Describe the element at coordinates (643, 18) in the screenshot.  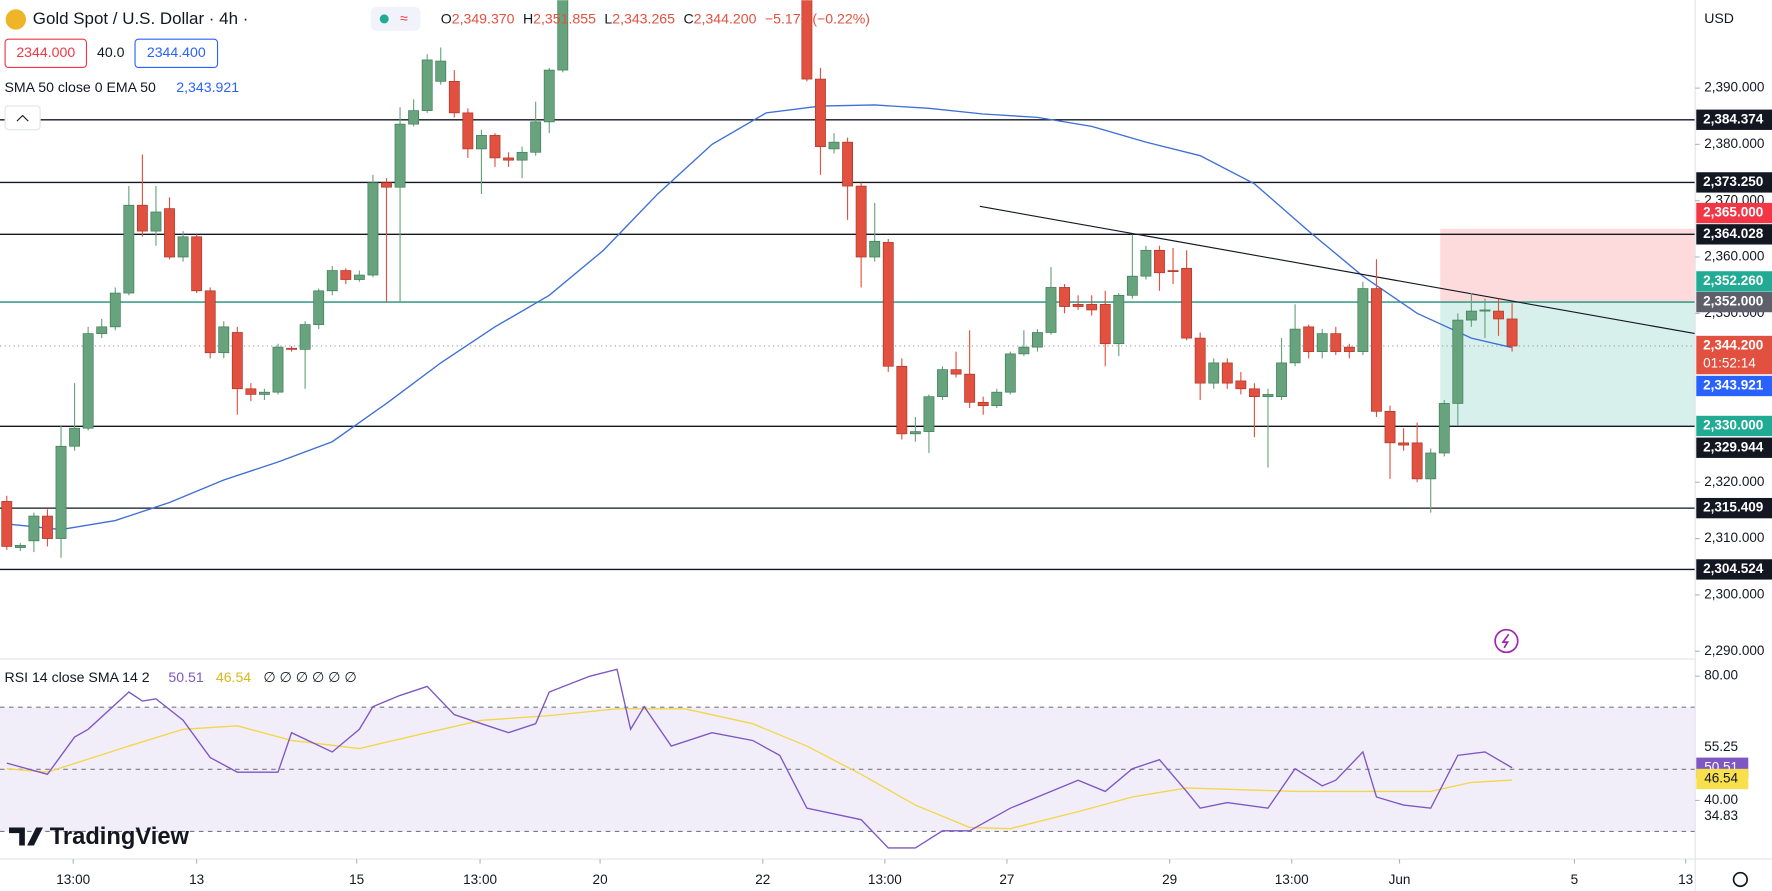
I see `ohlc-value: 2,343.265` at that location.